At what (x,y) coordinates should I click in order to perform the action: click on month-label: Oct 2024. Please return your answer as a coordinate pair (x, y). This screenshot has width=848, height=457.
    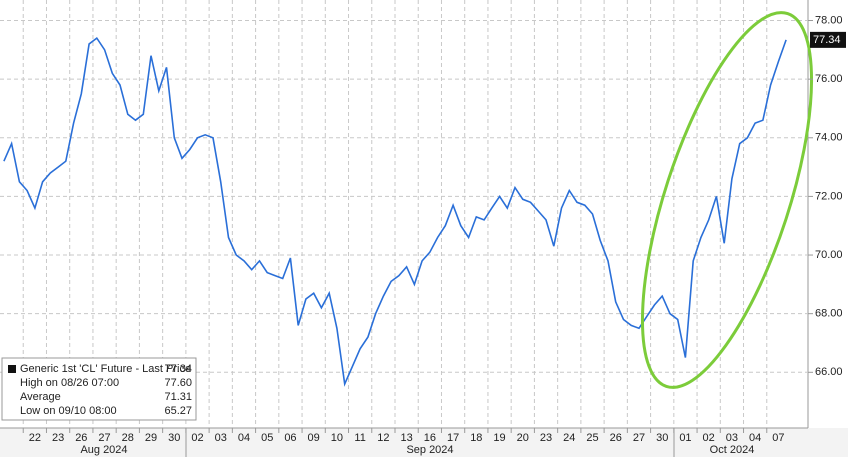
    Looking at the image, I should click on (732, 450).